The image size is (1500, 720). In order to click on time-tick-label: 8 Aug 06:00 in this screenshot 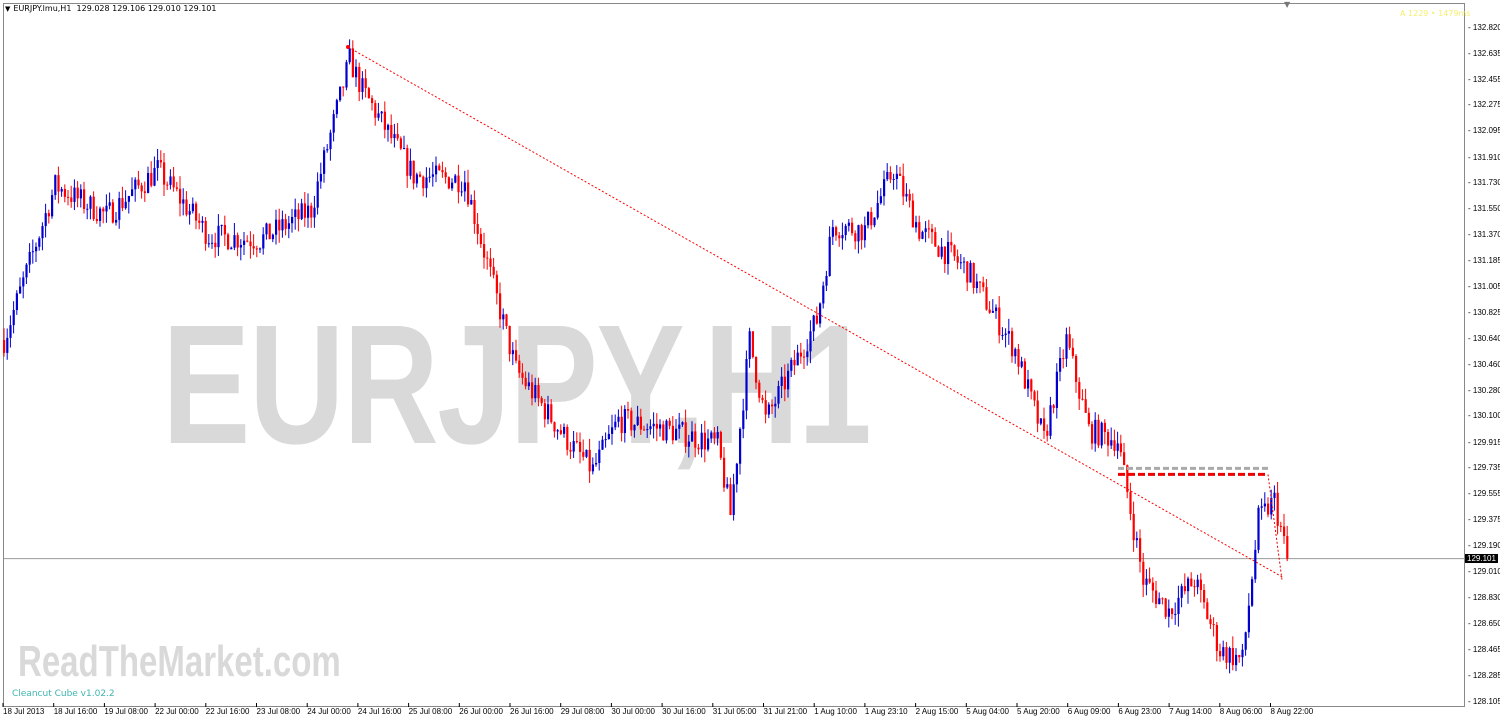, I will do `click(1241, 711)`.